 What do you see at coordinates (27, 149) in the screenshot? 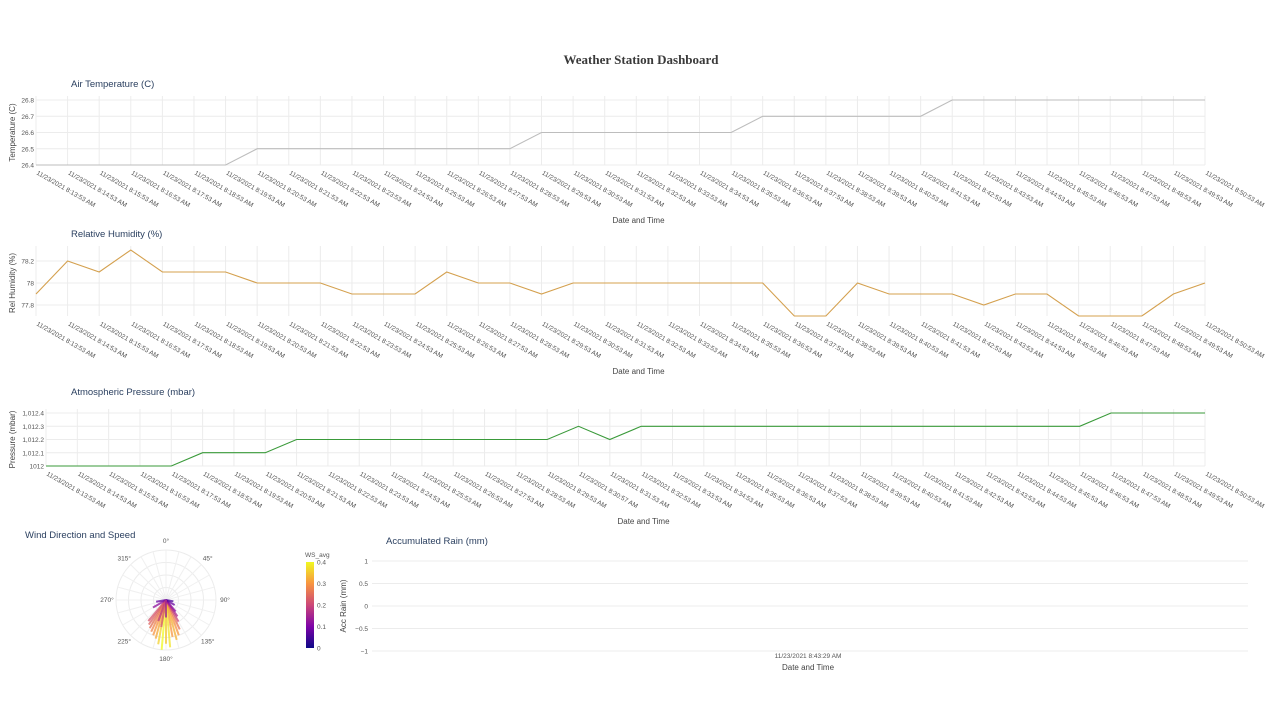
I see `y-tick-label: 26.5` at bounding box center [27, 149].